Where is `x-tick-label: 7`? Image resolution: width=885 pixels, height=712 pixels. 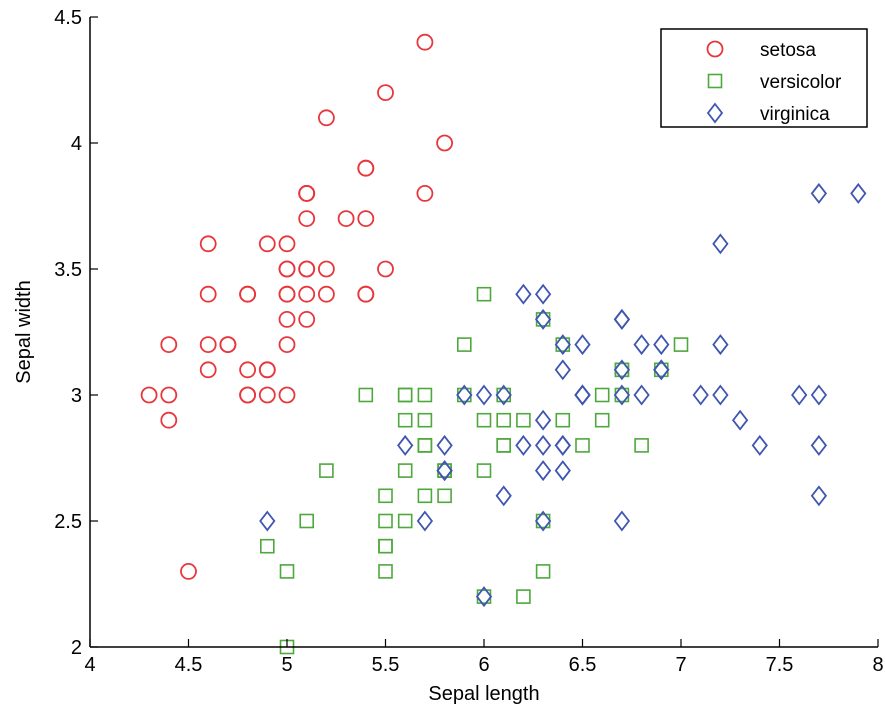
x-tick-label: 7 is located at coordinates (680, 665).